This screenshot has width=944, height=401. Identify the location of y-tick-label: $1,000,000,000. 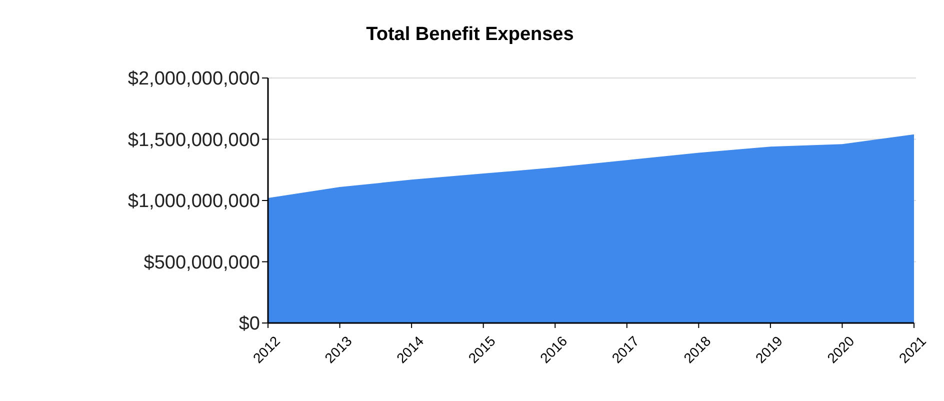
(194, 201).